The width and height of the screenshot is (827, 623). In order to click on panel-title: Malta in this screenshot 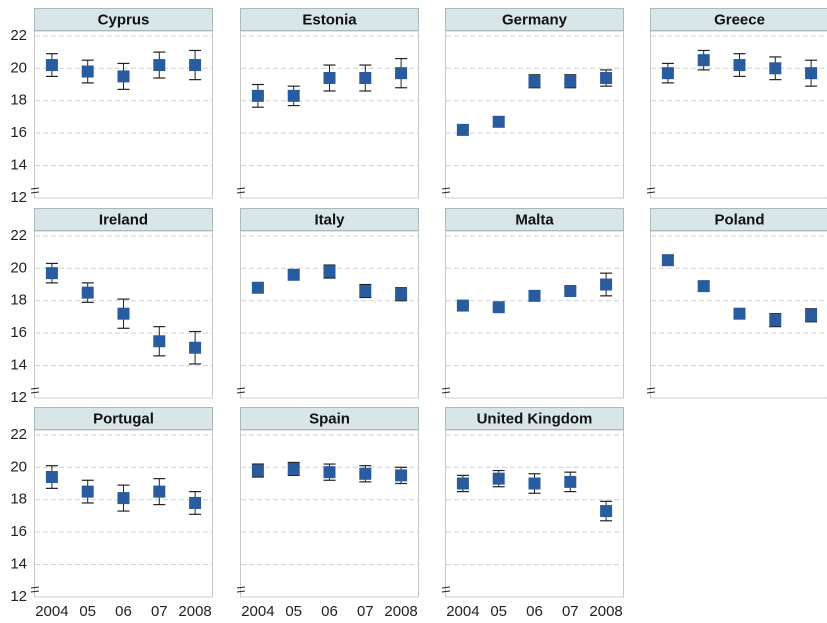, I will do `click(534, 219)`.